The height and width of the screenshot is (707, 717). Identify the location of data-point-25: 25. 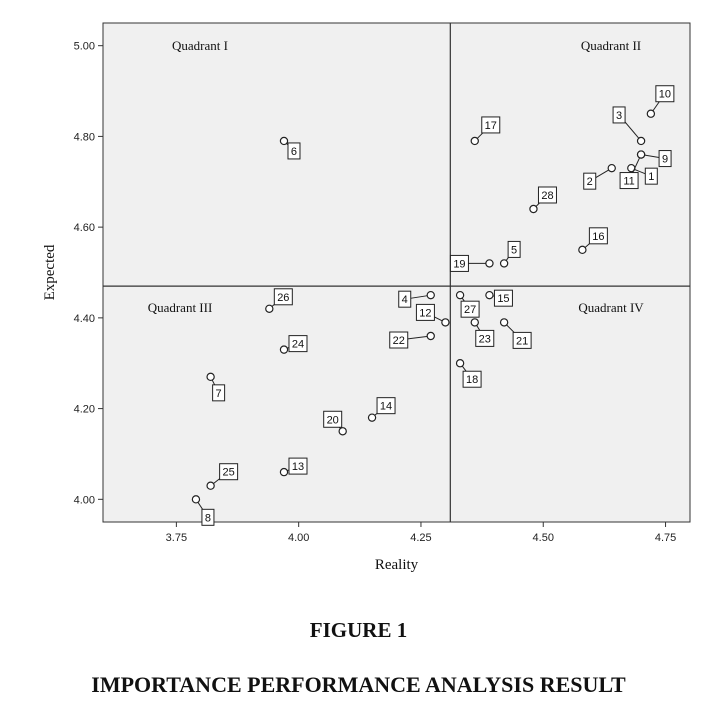
(222, 476).